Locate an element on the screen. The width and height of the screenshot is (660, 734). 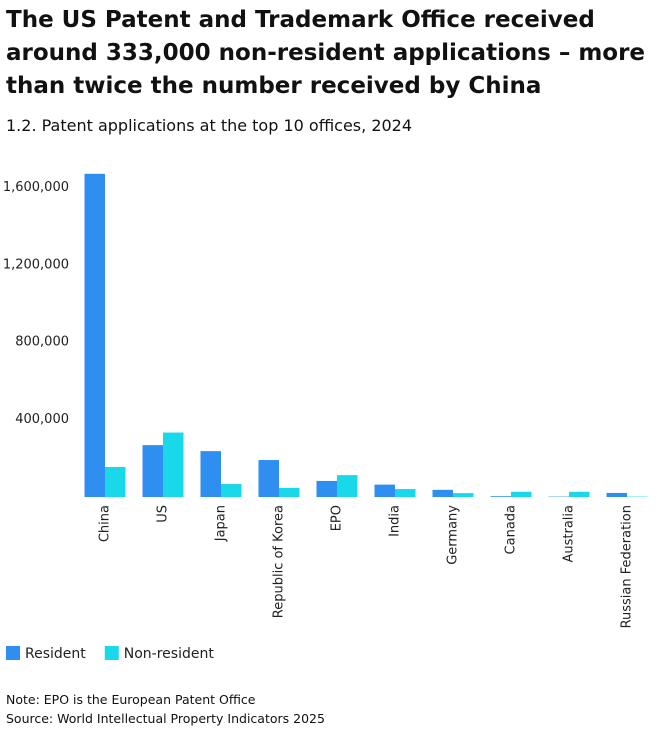
legend-label: Resident is located at coordinates (55, 654).